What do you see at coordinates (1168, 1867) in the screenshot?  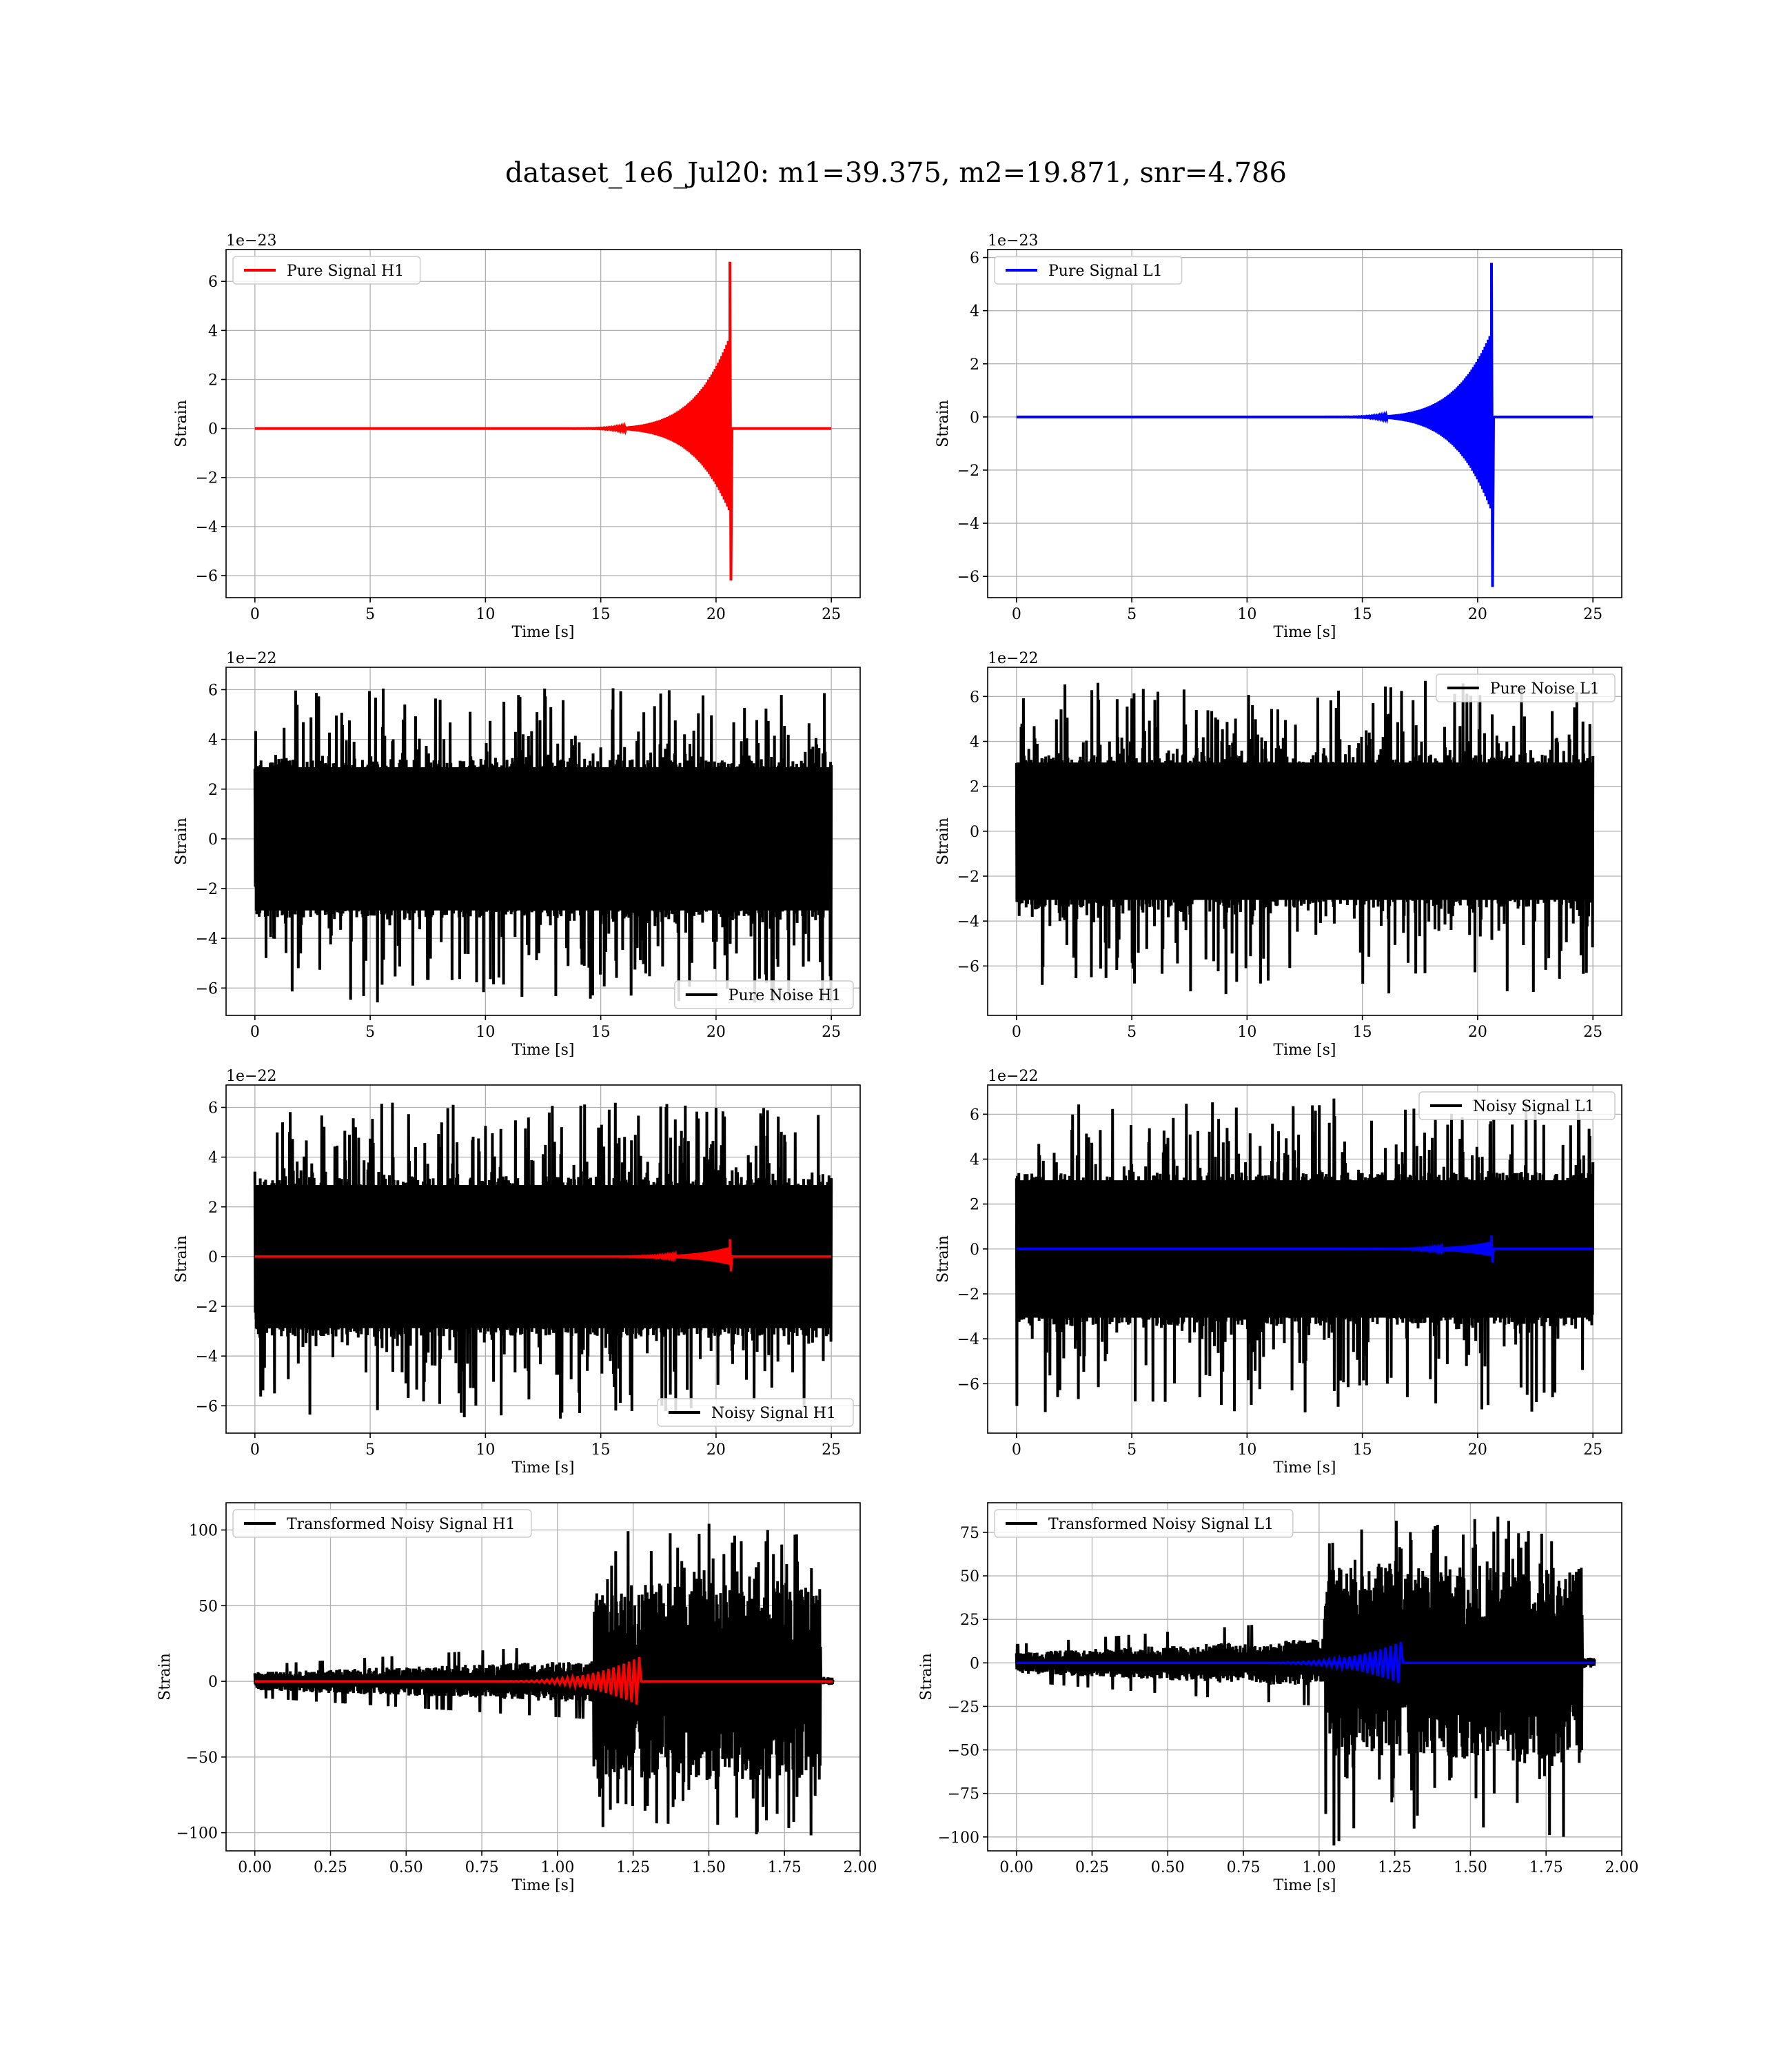 I see `x-tick-label: 0.50` at bounding box center [1168, 1867].